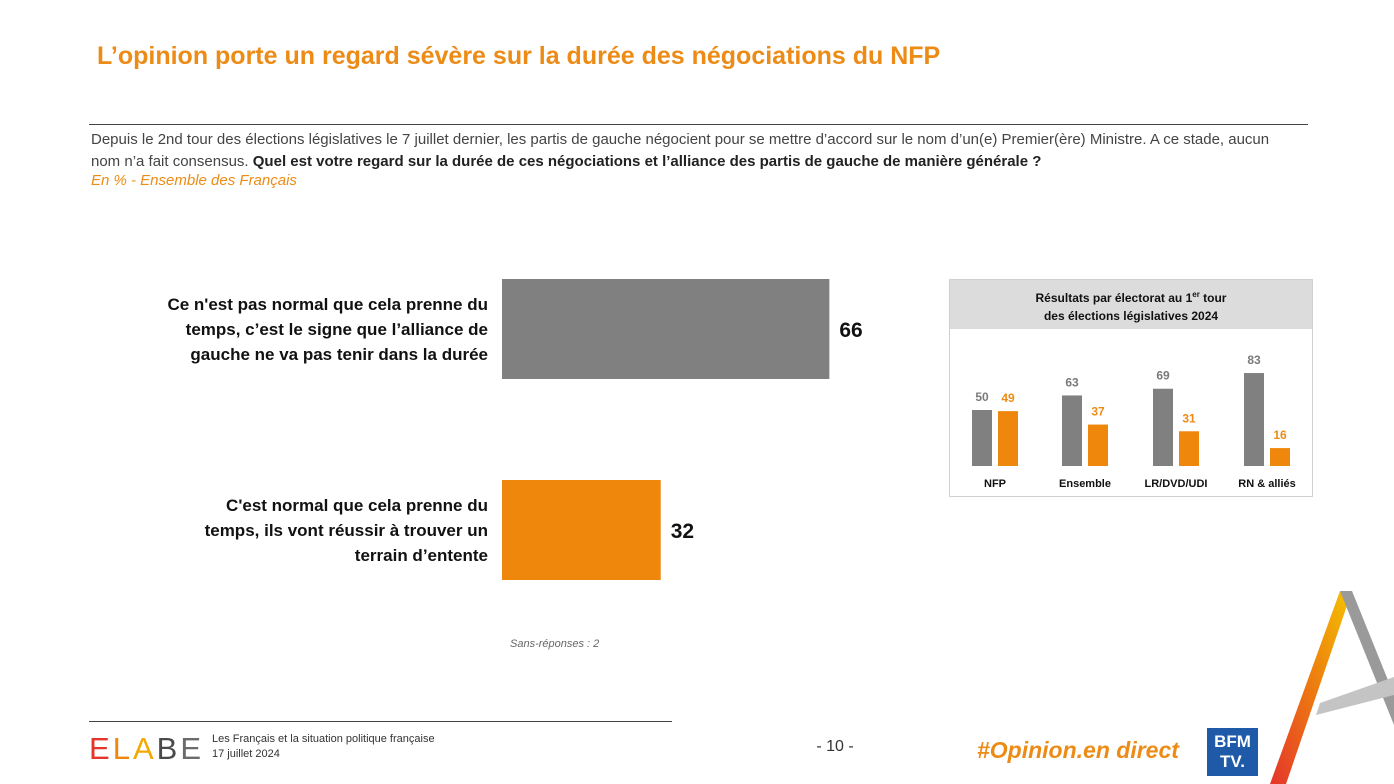 This screenshot has width=1394, height=784. Describe the element at coordinates (982, 397) in the screenshot. I see `electorate-bar-value: 50` at that location.